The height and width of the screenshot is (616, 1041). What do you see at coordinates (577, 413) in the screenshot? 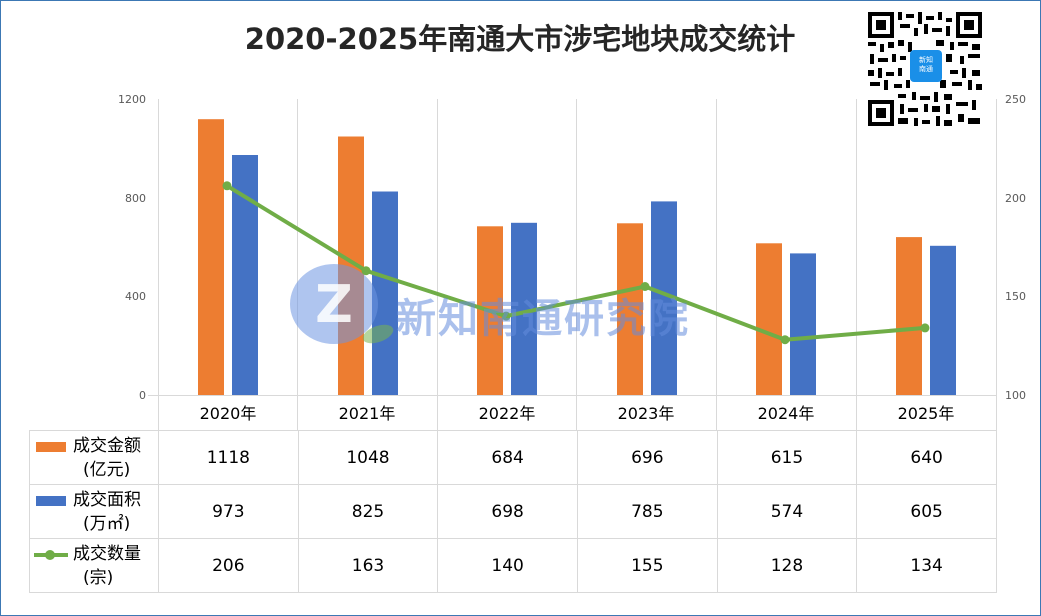
I see `x-axis: 2020年 2021年 2022年 2023年 2024年 2025年` at bounding box center [577, 413].